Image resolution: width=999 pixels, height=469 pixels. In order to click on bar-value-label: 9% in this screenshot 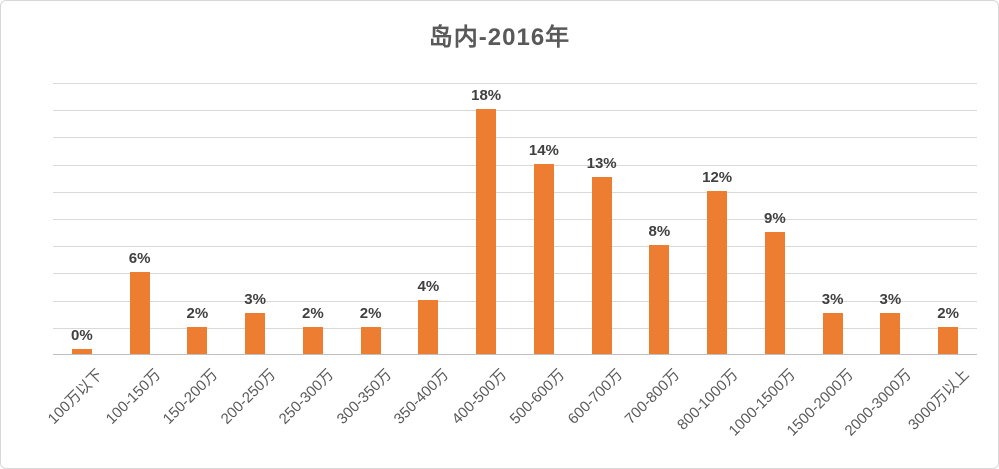, I will do `click(775, 218)`.